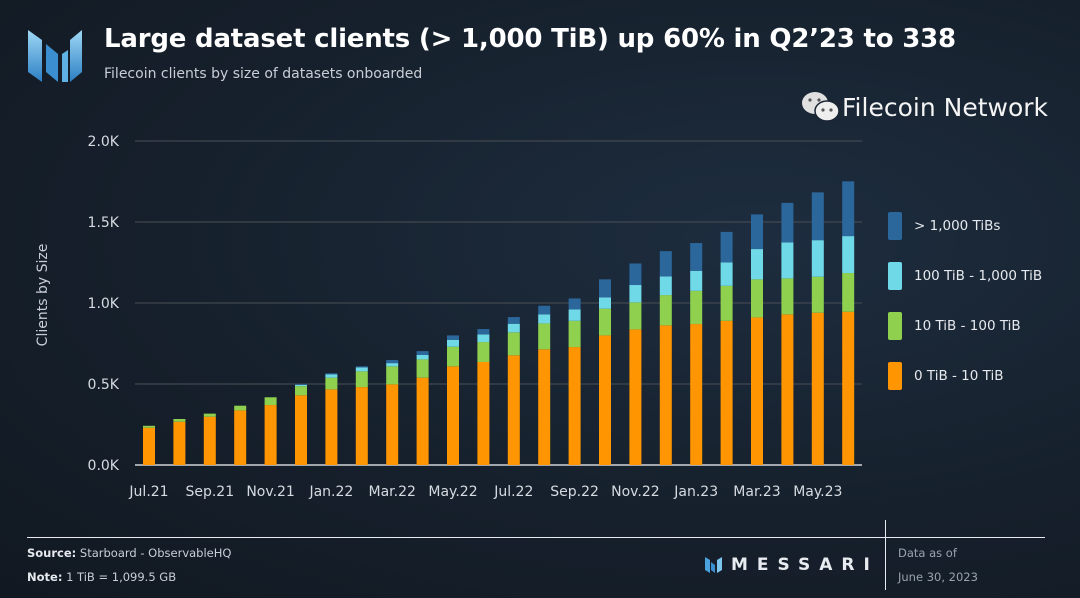 The width and height of the screenshot is (1080, 598). What do you see at coordinates (927, 553) in the screenshot?
I see `data-as-of-label: Data as of` at bounding box center [927, 553].